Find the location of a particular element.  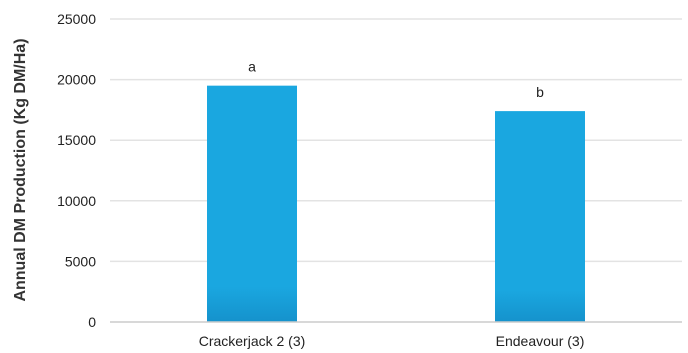

y-tick-label: 20000 is located at coordinates (76, 80).